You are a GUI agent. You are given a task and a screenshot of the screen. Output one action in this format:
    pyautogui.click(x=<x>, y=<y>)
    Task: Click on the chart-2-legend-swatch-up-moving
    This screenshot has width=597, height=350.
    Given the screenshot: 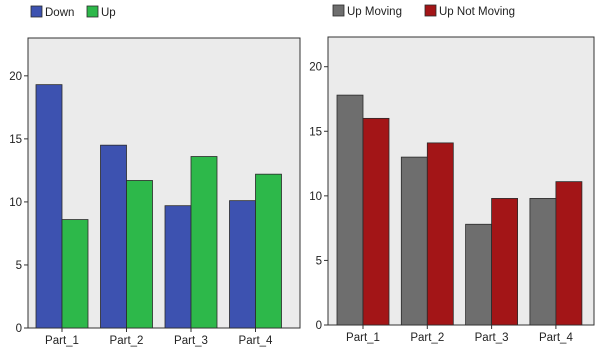 What is the action you would take?
    pyautogui.click(x=338, y=10)
    